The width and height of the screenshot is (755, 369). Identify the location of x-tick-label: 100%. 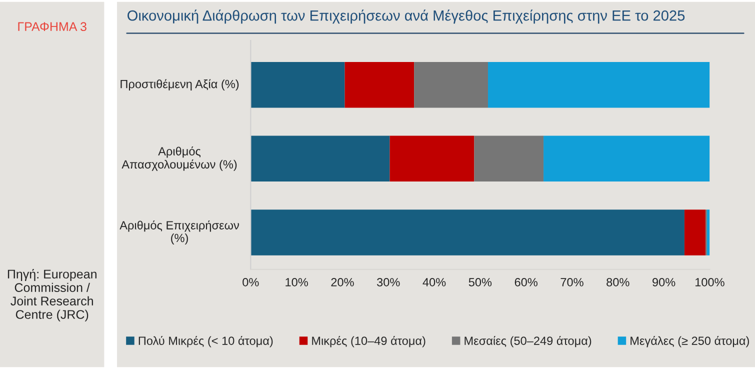
(710, 282).